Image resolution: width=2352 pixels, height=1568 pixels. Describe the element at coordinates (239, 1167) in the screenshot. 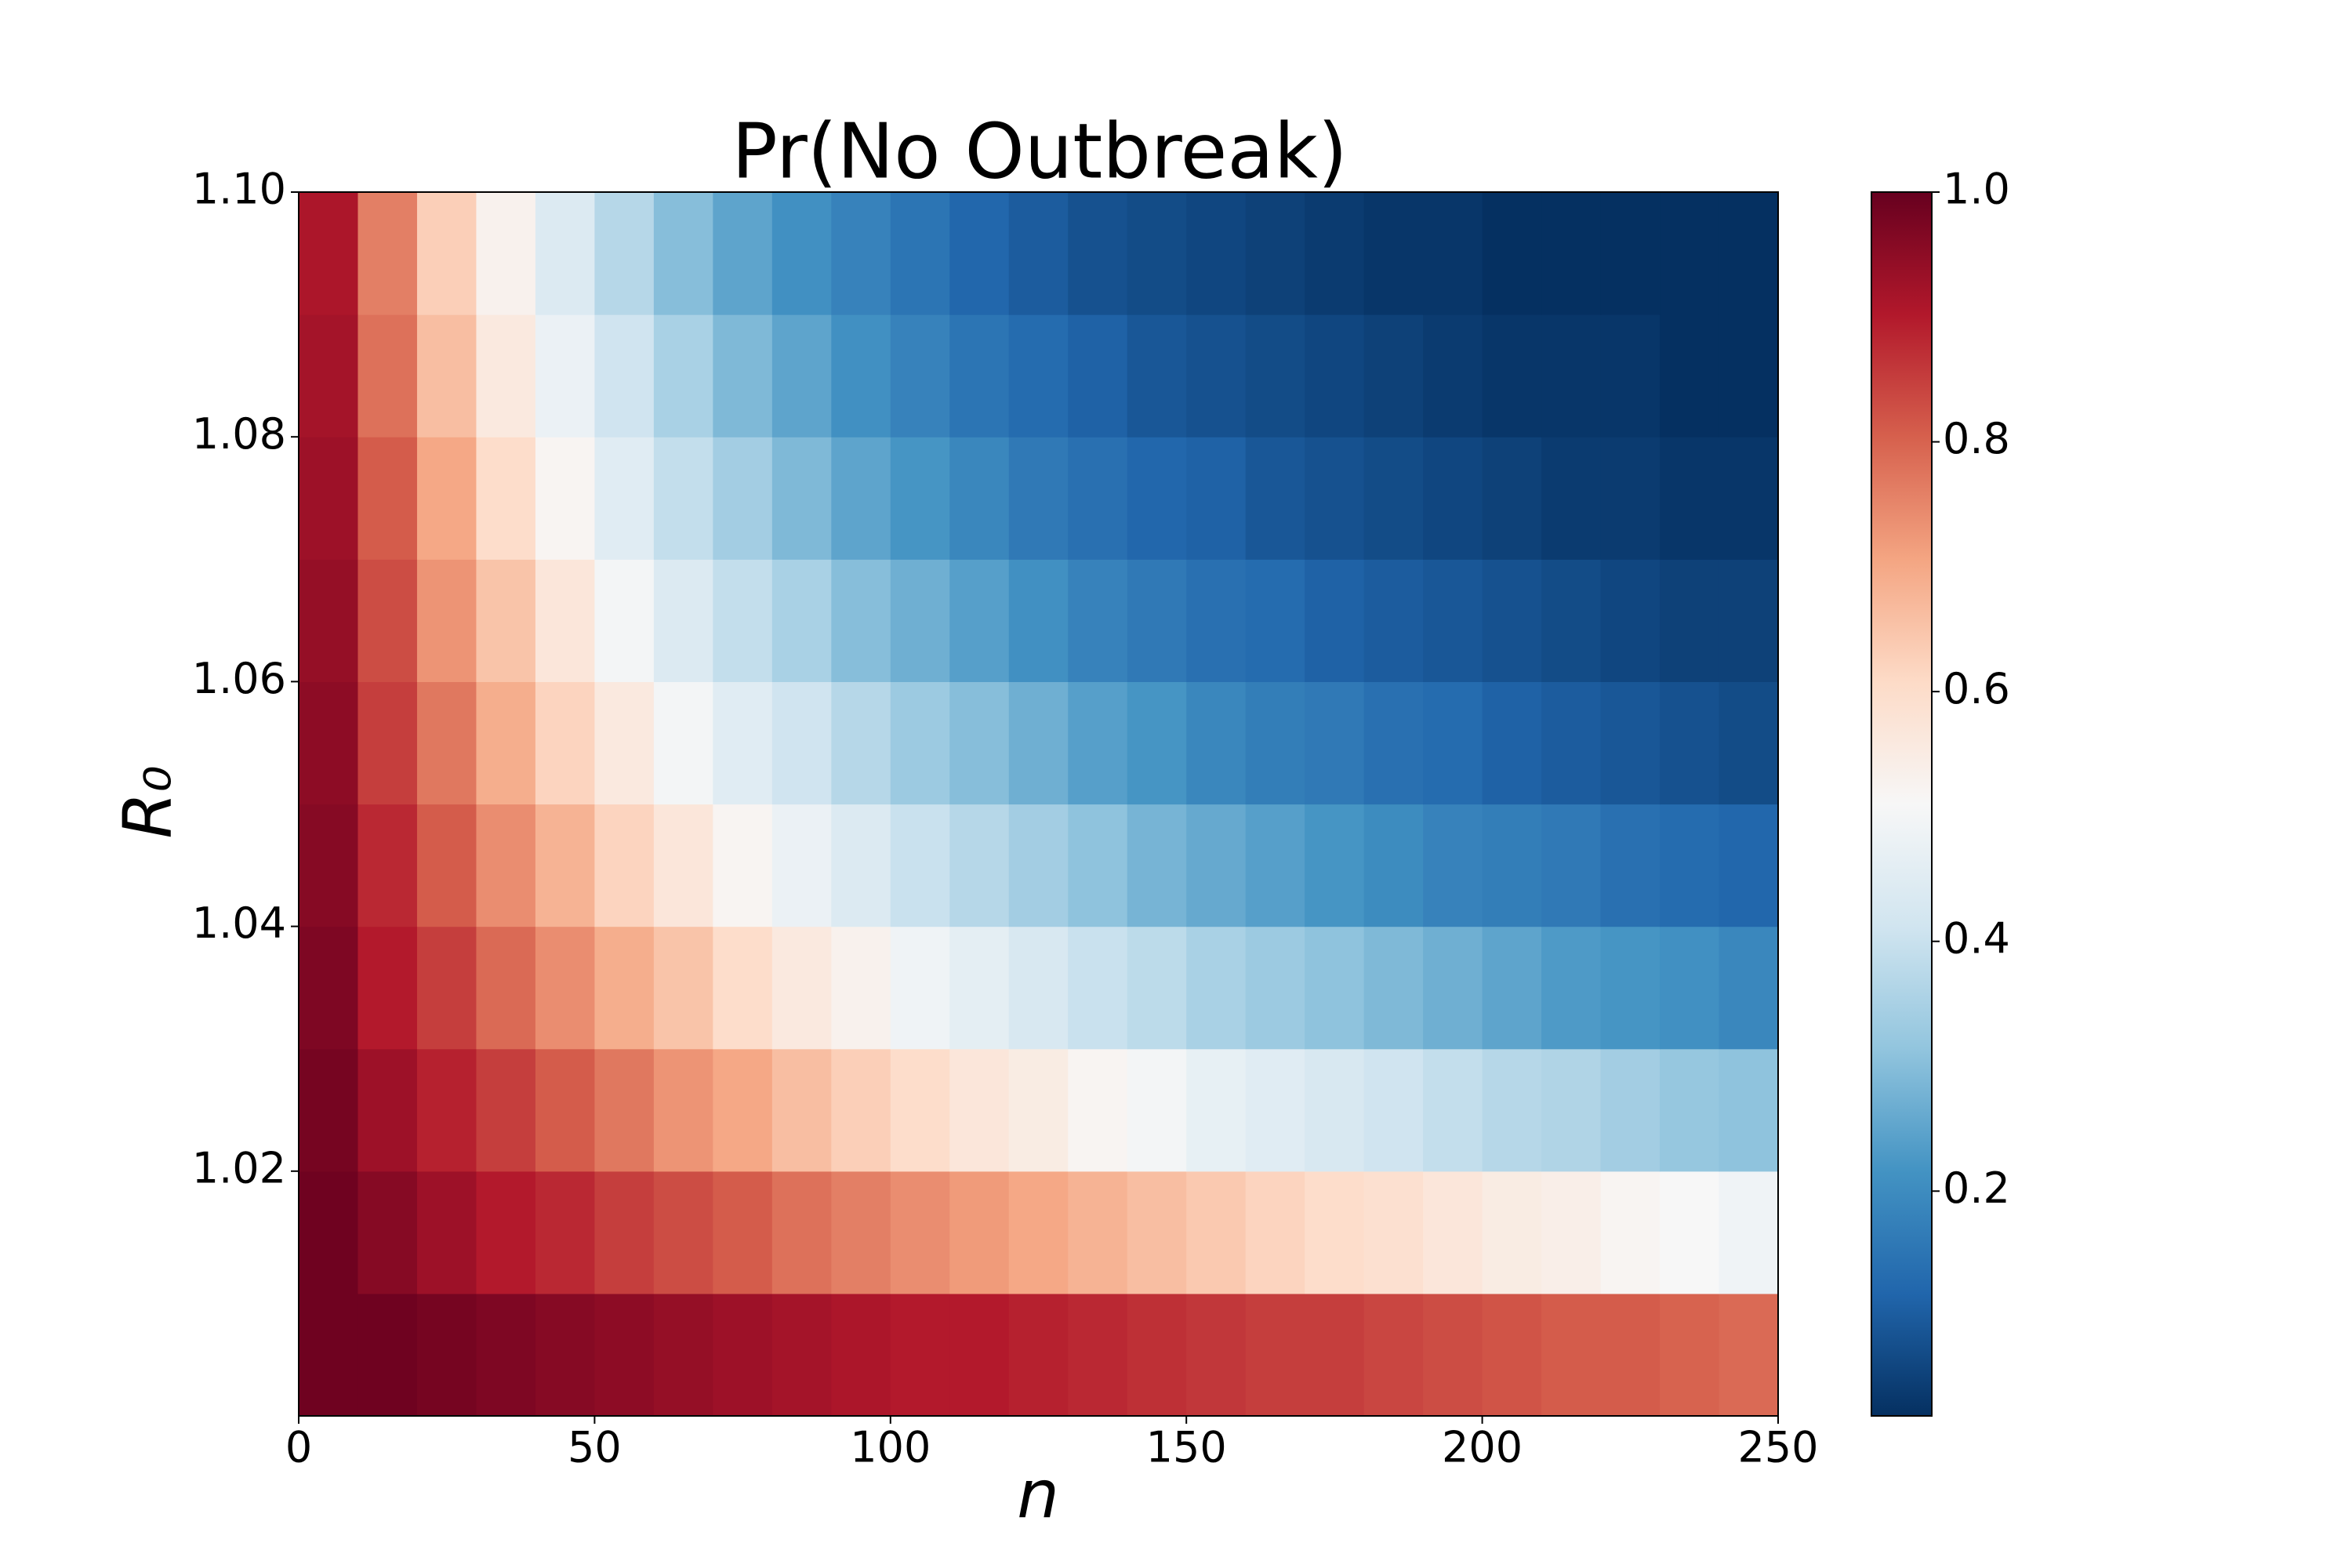

I see `y-tick-label: 1.02` at that location.